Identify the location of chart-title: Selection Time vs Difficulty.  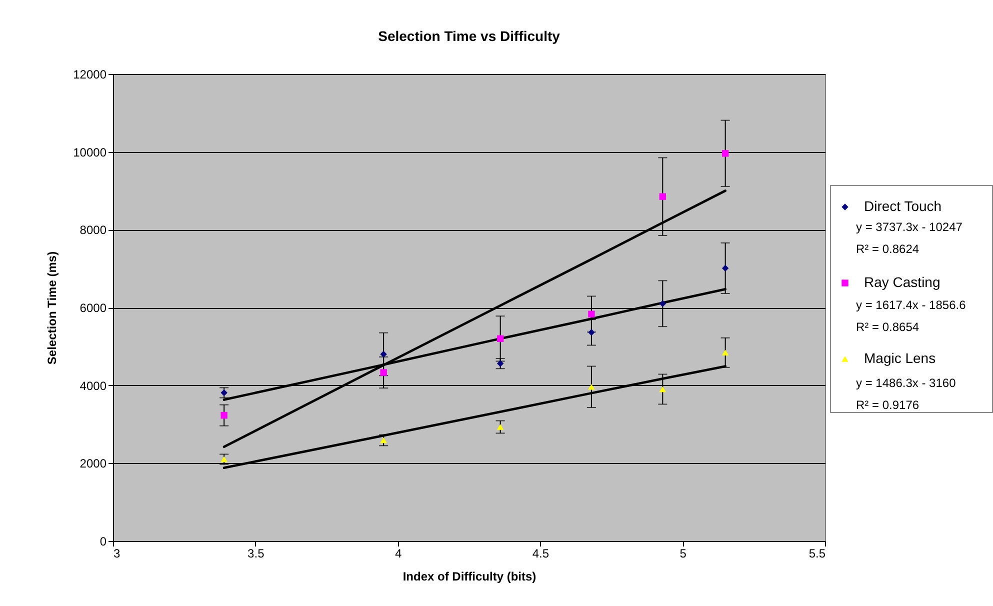
(469, 36).